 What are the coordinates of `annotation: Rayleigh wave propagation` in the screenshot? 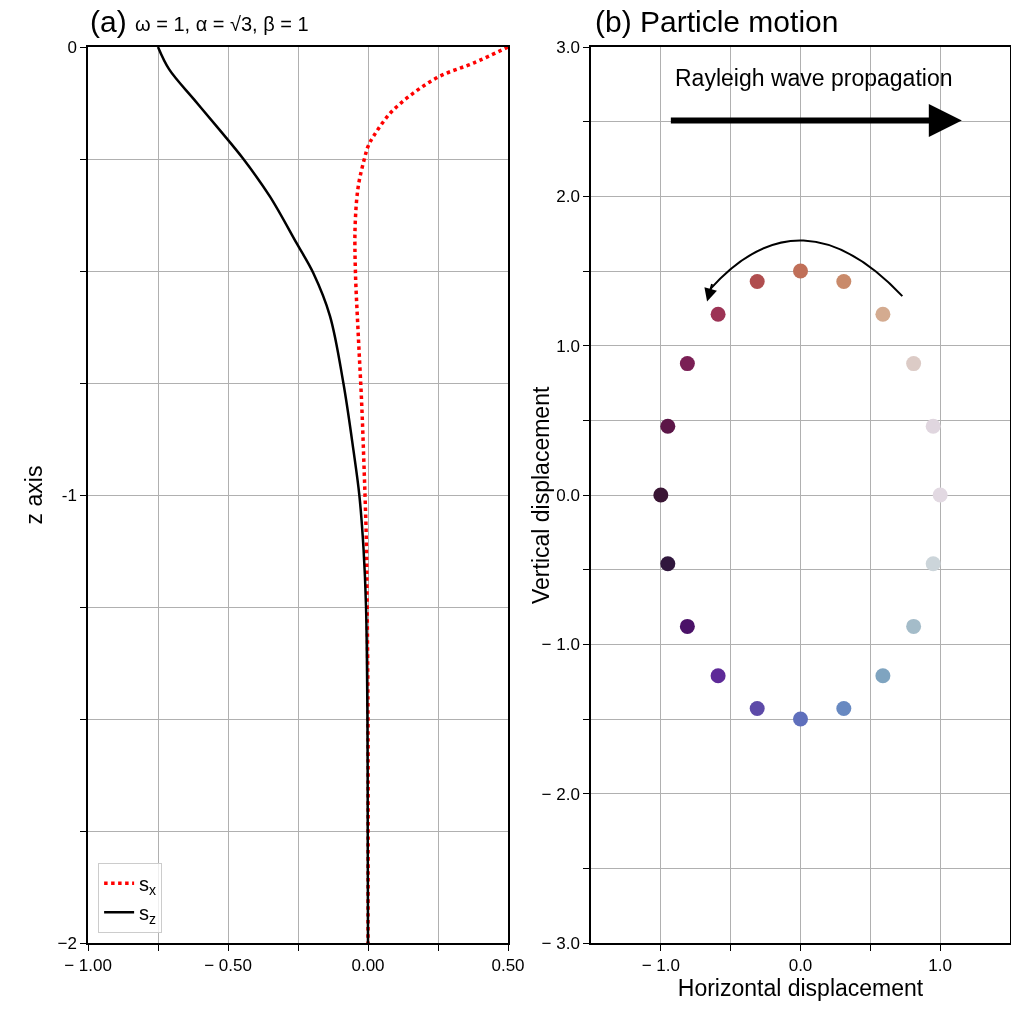 It's located at (814, 78).